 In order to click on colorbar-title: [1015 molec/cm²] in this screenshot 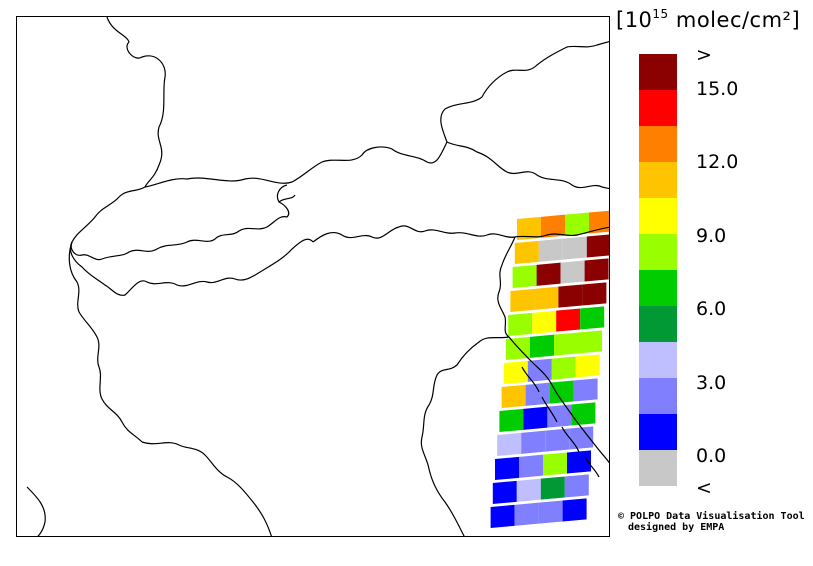, I will do `click(708, 19)`.